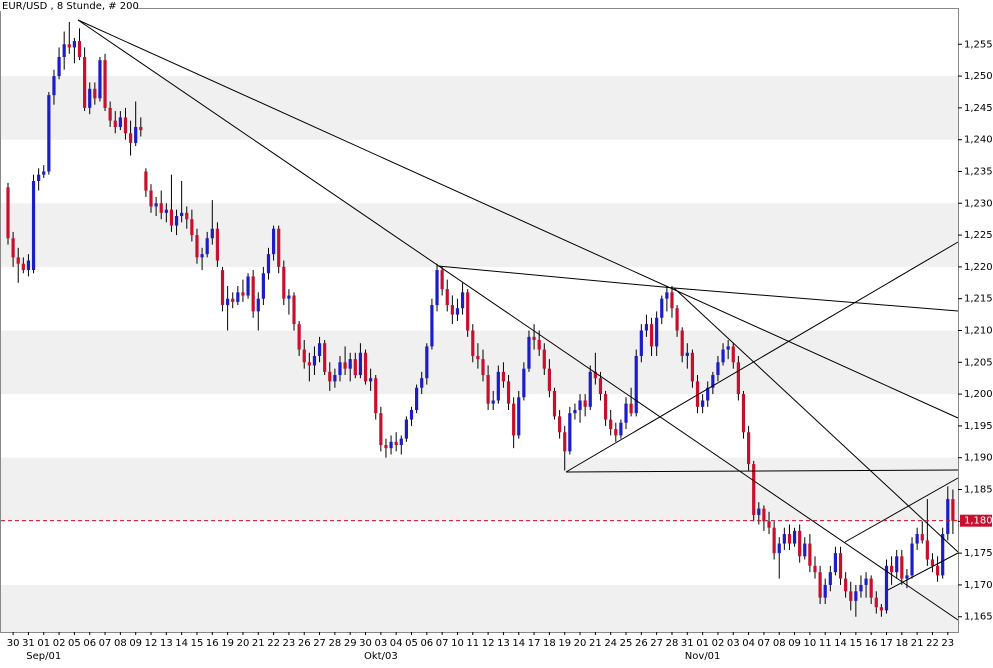 This screenshot has height=668, width=993. Describe the element at coordinates (656, 643) in the screenshot. I see `x-tick-label: 27` at that location.